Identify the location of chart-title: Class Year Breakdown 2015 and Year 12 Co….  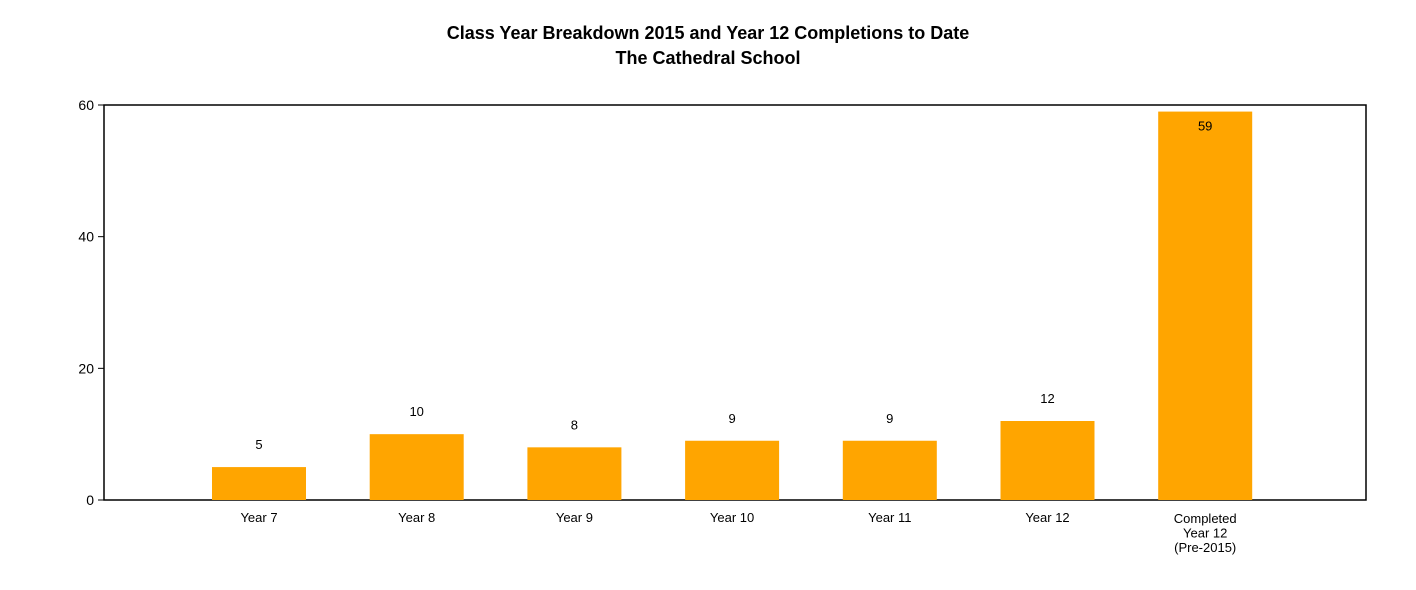
(708, 33).